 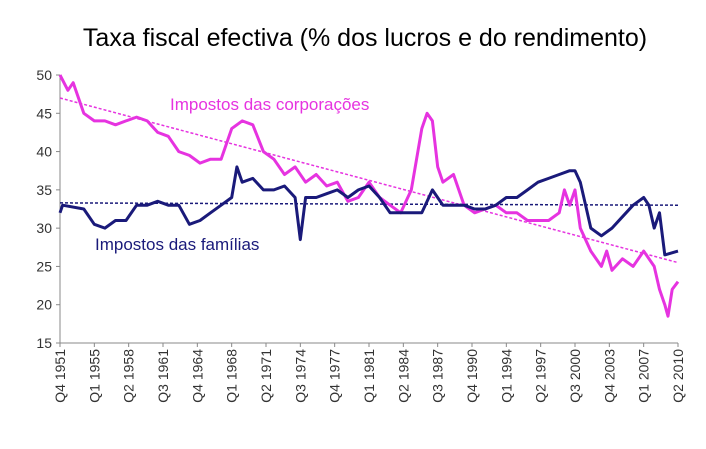 I want to click on y-tick-label: 40, so click(x=44, y=152).